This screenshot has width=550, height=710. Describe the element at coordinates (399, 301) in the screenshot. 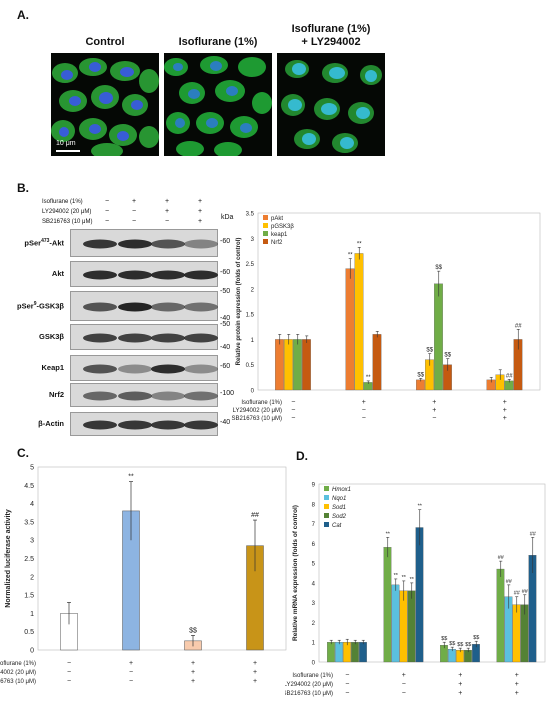

I see `plot-area` at that location.